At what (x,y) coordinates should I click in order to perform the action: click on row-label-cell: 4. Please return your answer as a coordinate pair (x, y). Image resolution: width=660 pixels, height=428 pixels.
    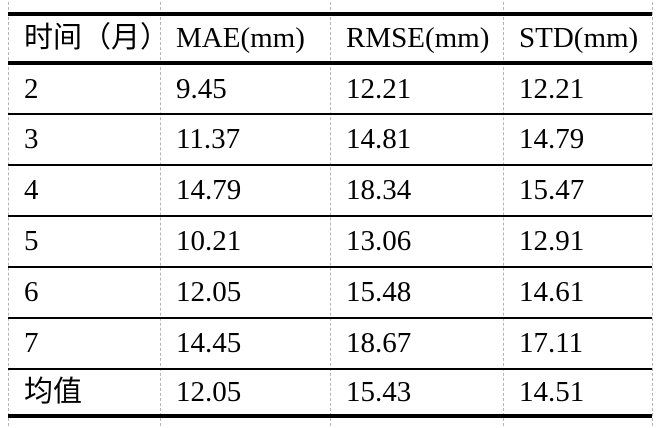
    Looking at the image, I should click on (31, 190).